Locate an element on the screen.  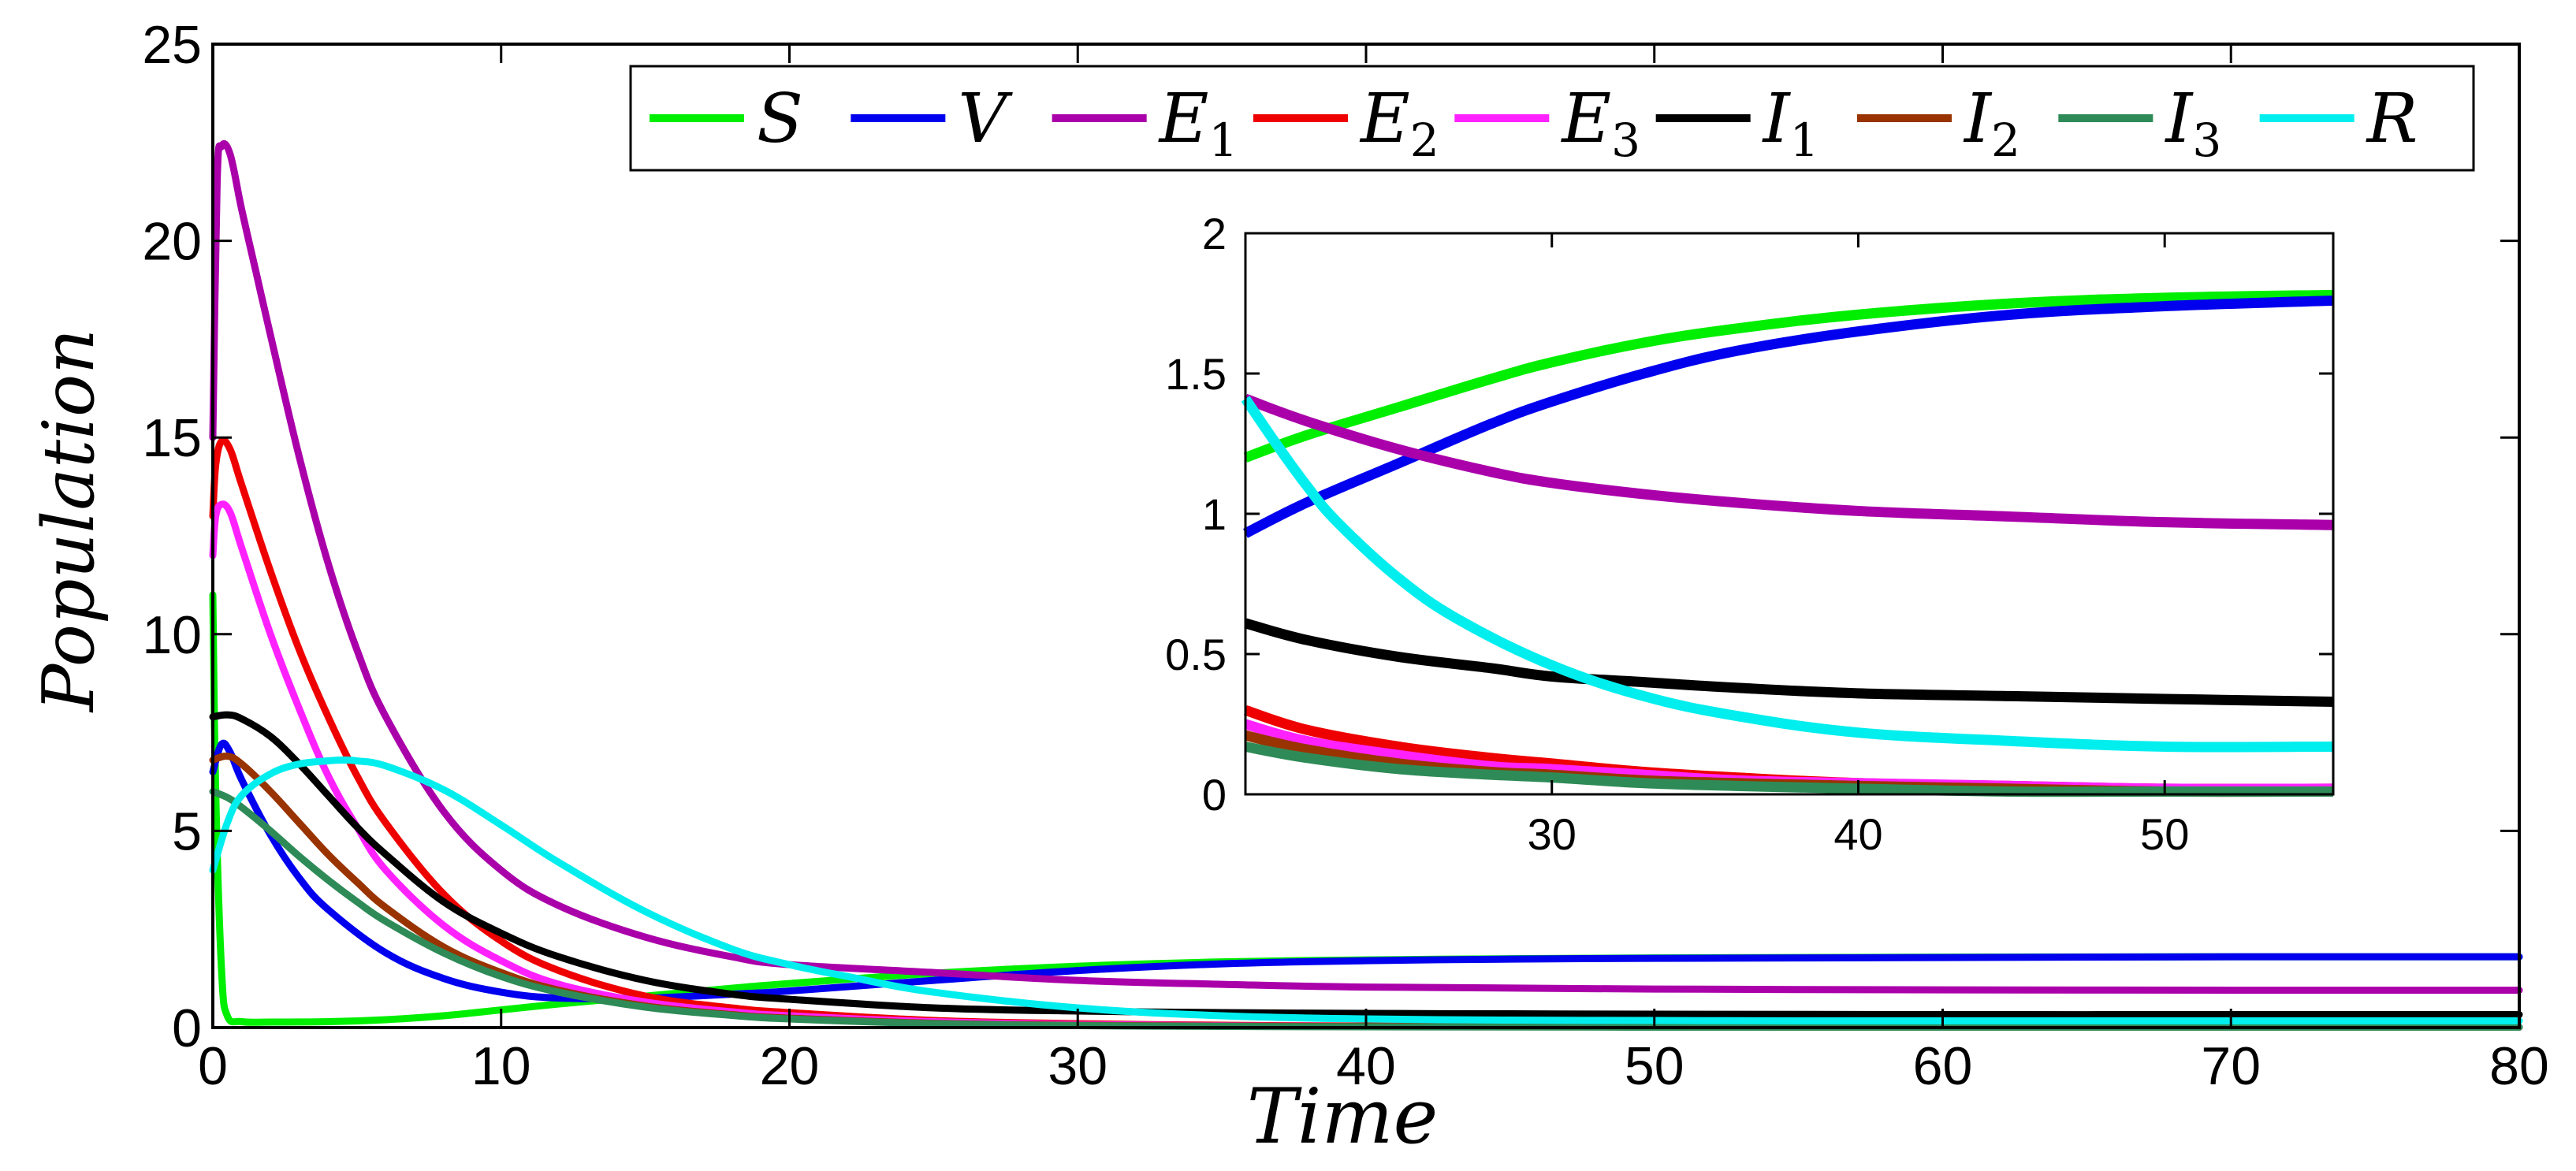
inset-x-tick-label: 30 is located at coordinates (1552, 834).